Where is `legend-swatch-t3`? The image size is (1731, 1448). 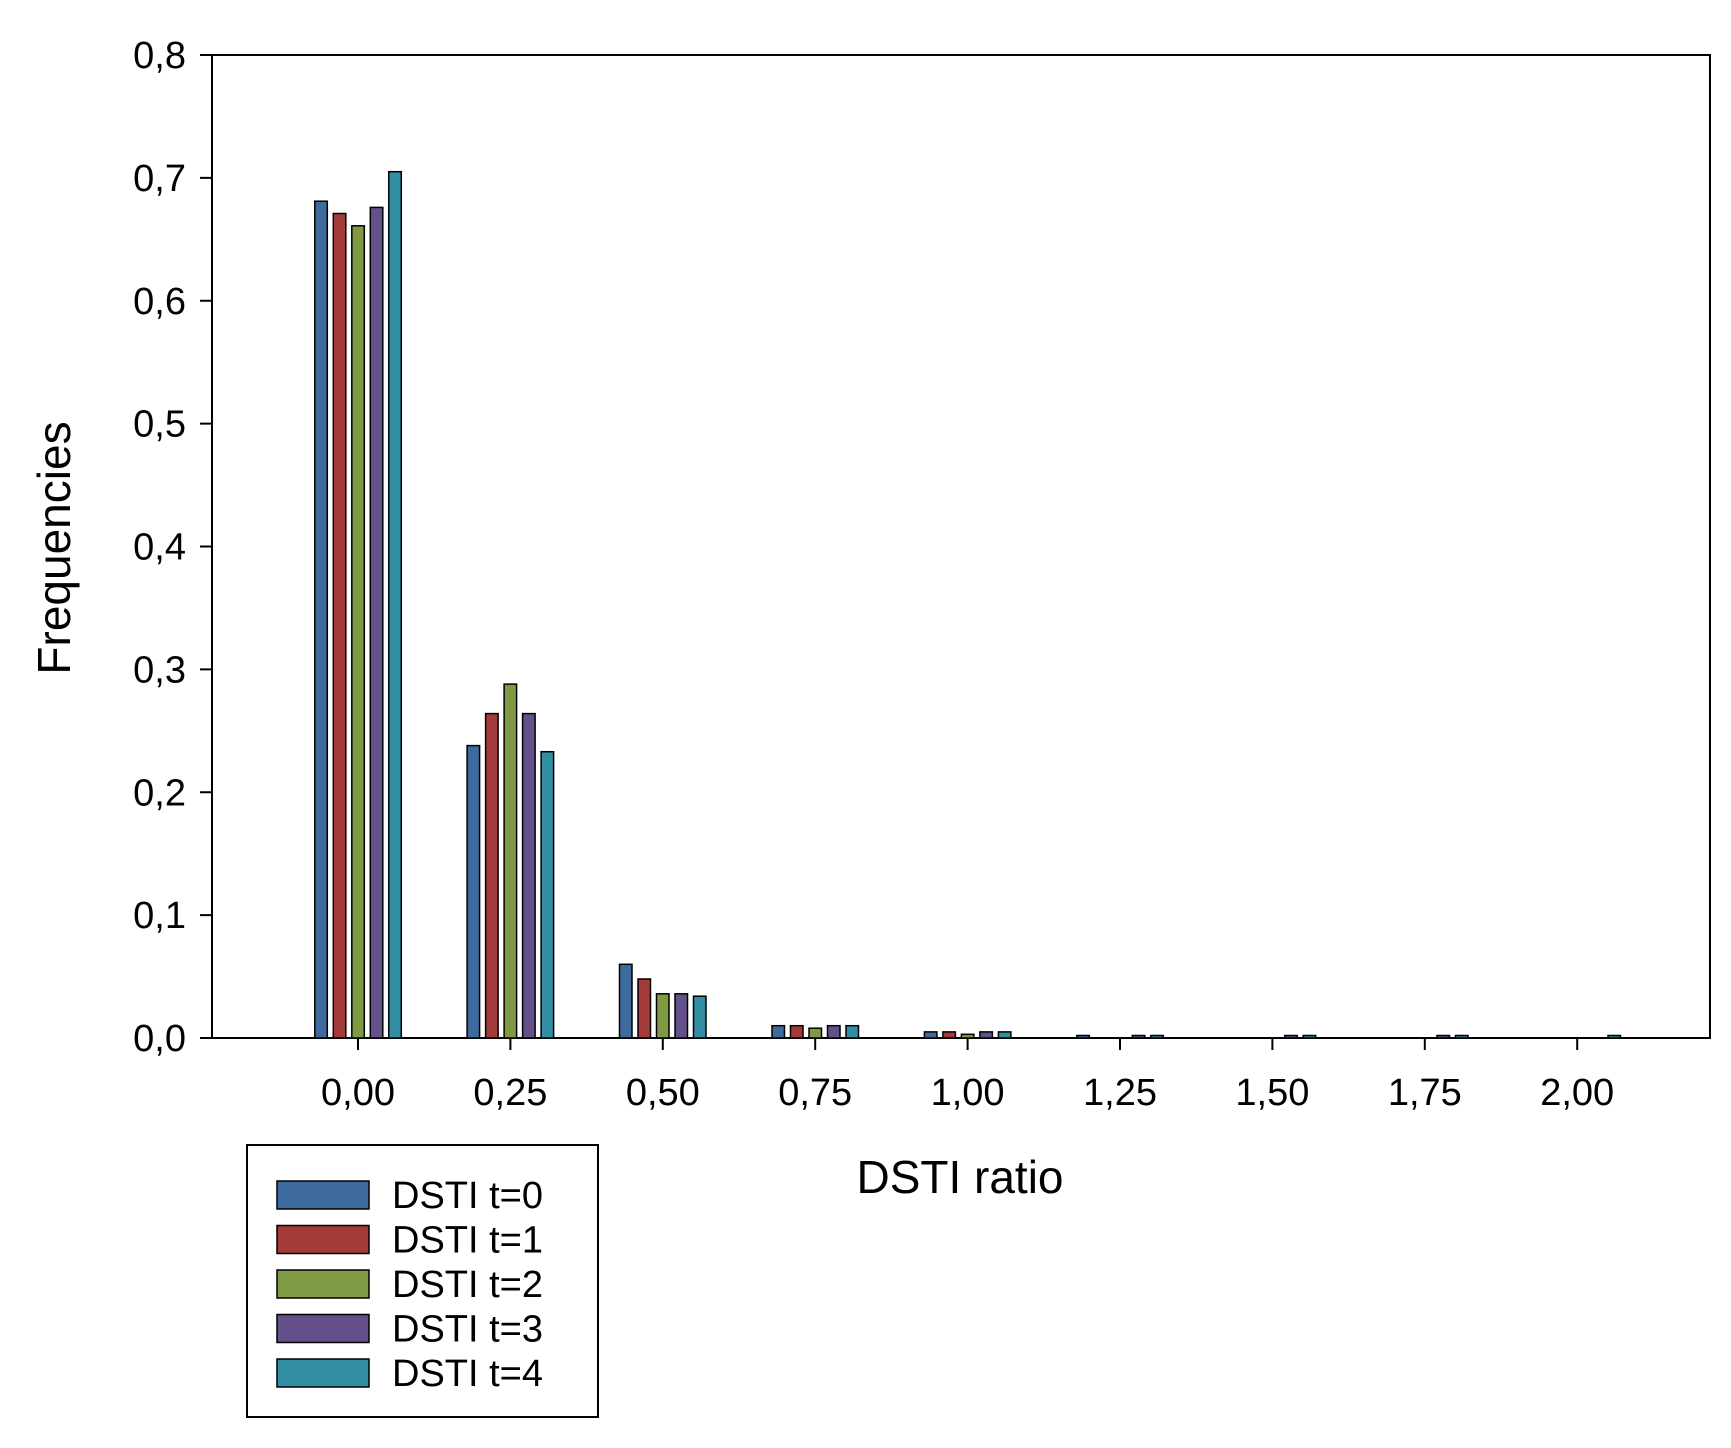 legend-swatch-t3 is located at coordinates (323, 1328).